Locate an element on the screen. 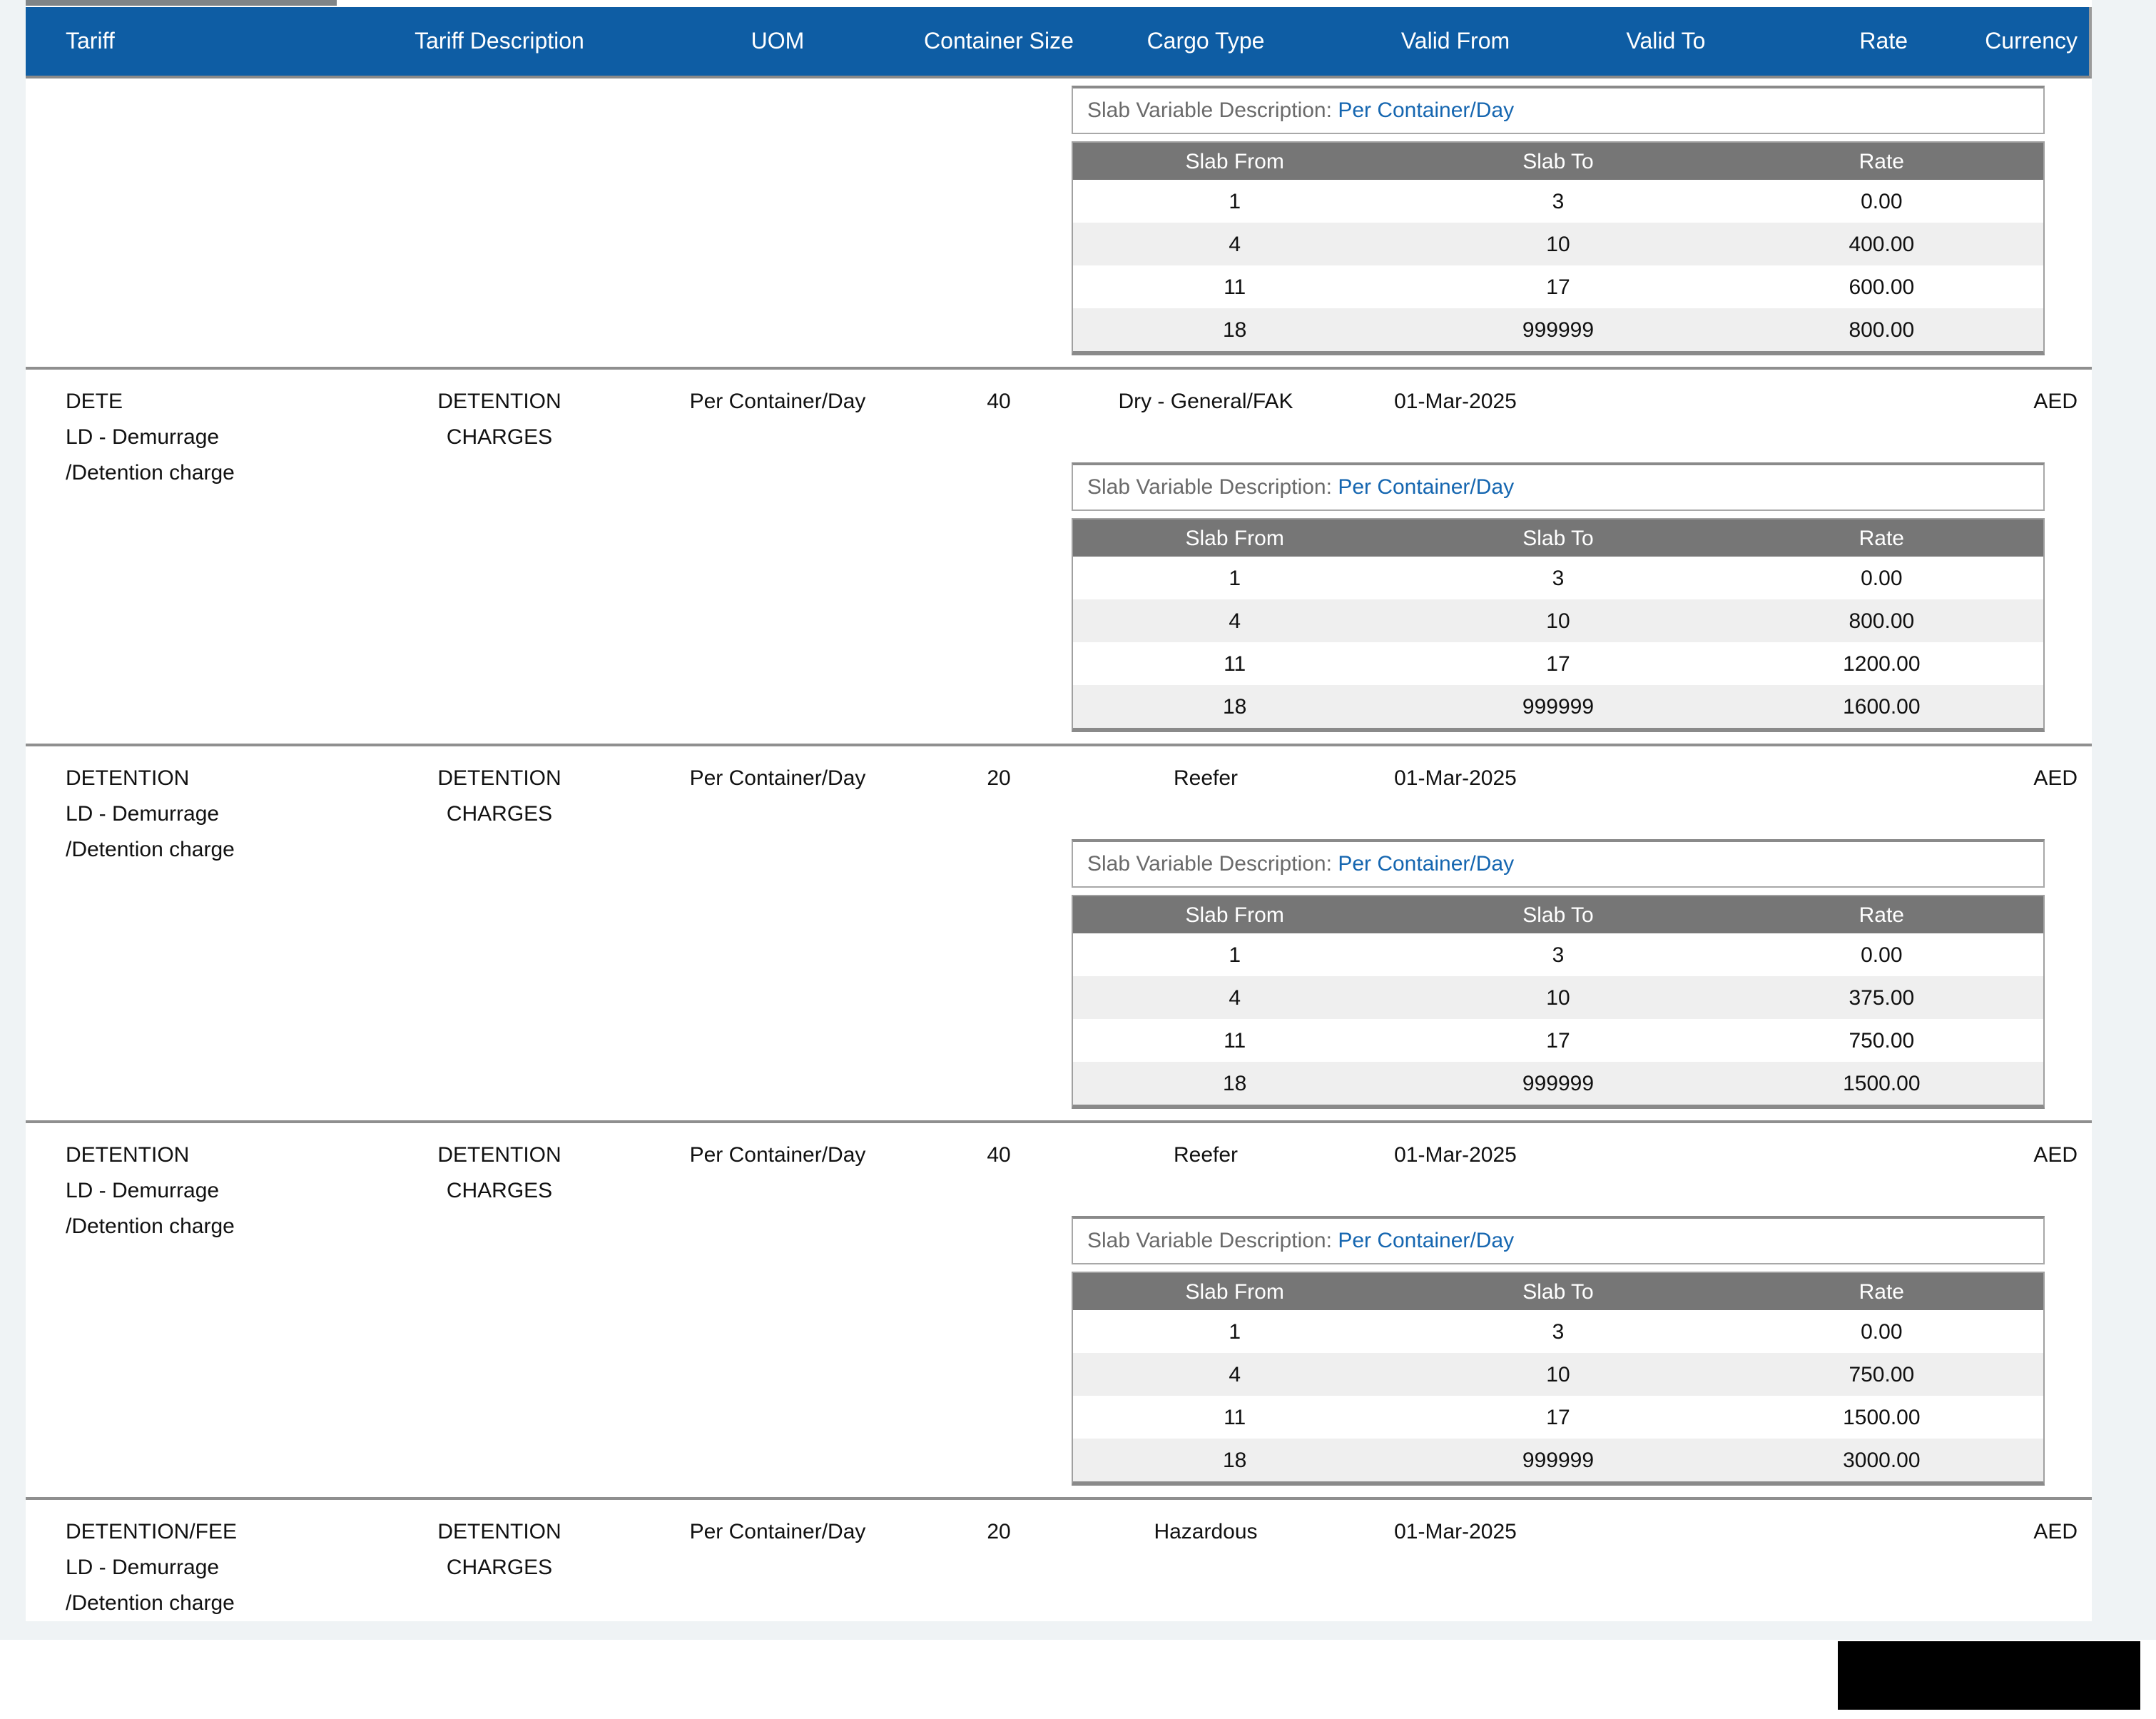 The width and height of the screenshot is (2156, 1719). tariff-description-cell: DETENTION CHARGES is located at coordinates (500, 1567).